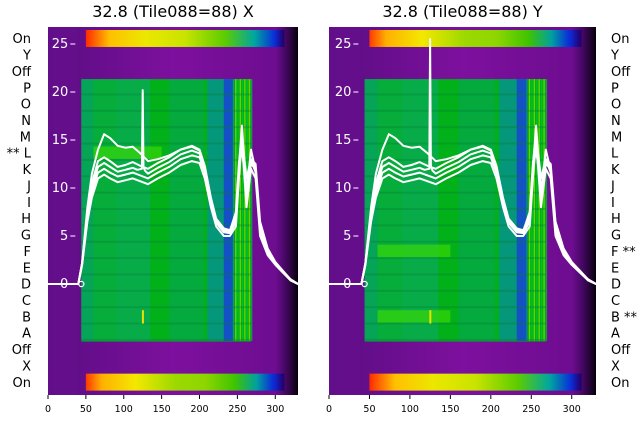  Describe the element at coordinates (173, 11) in the screenshot. I see `chart-title: 32.8 (Tile088=88) X` at that location.